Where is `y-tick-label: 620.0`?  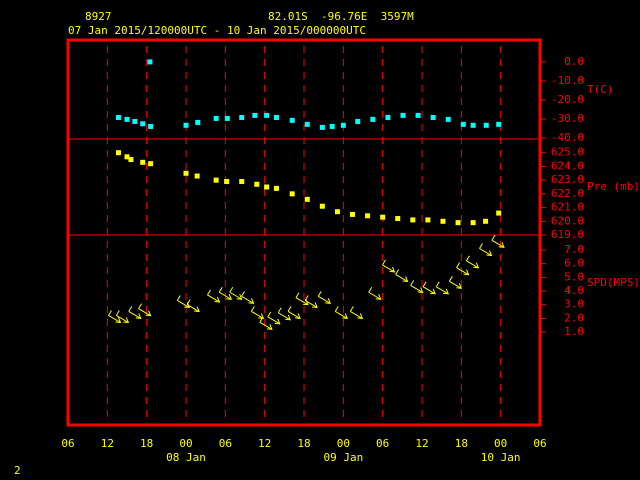 y-tick-label: 620.0 is located at coordinates (567, 220).